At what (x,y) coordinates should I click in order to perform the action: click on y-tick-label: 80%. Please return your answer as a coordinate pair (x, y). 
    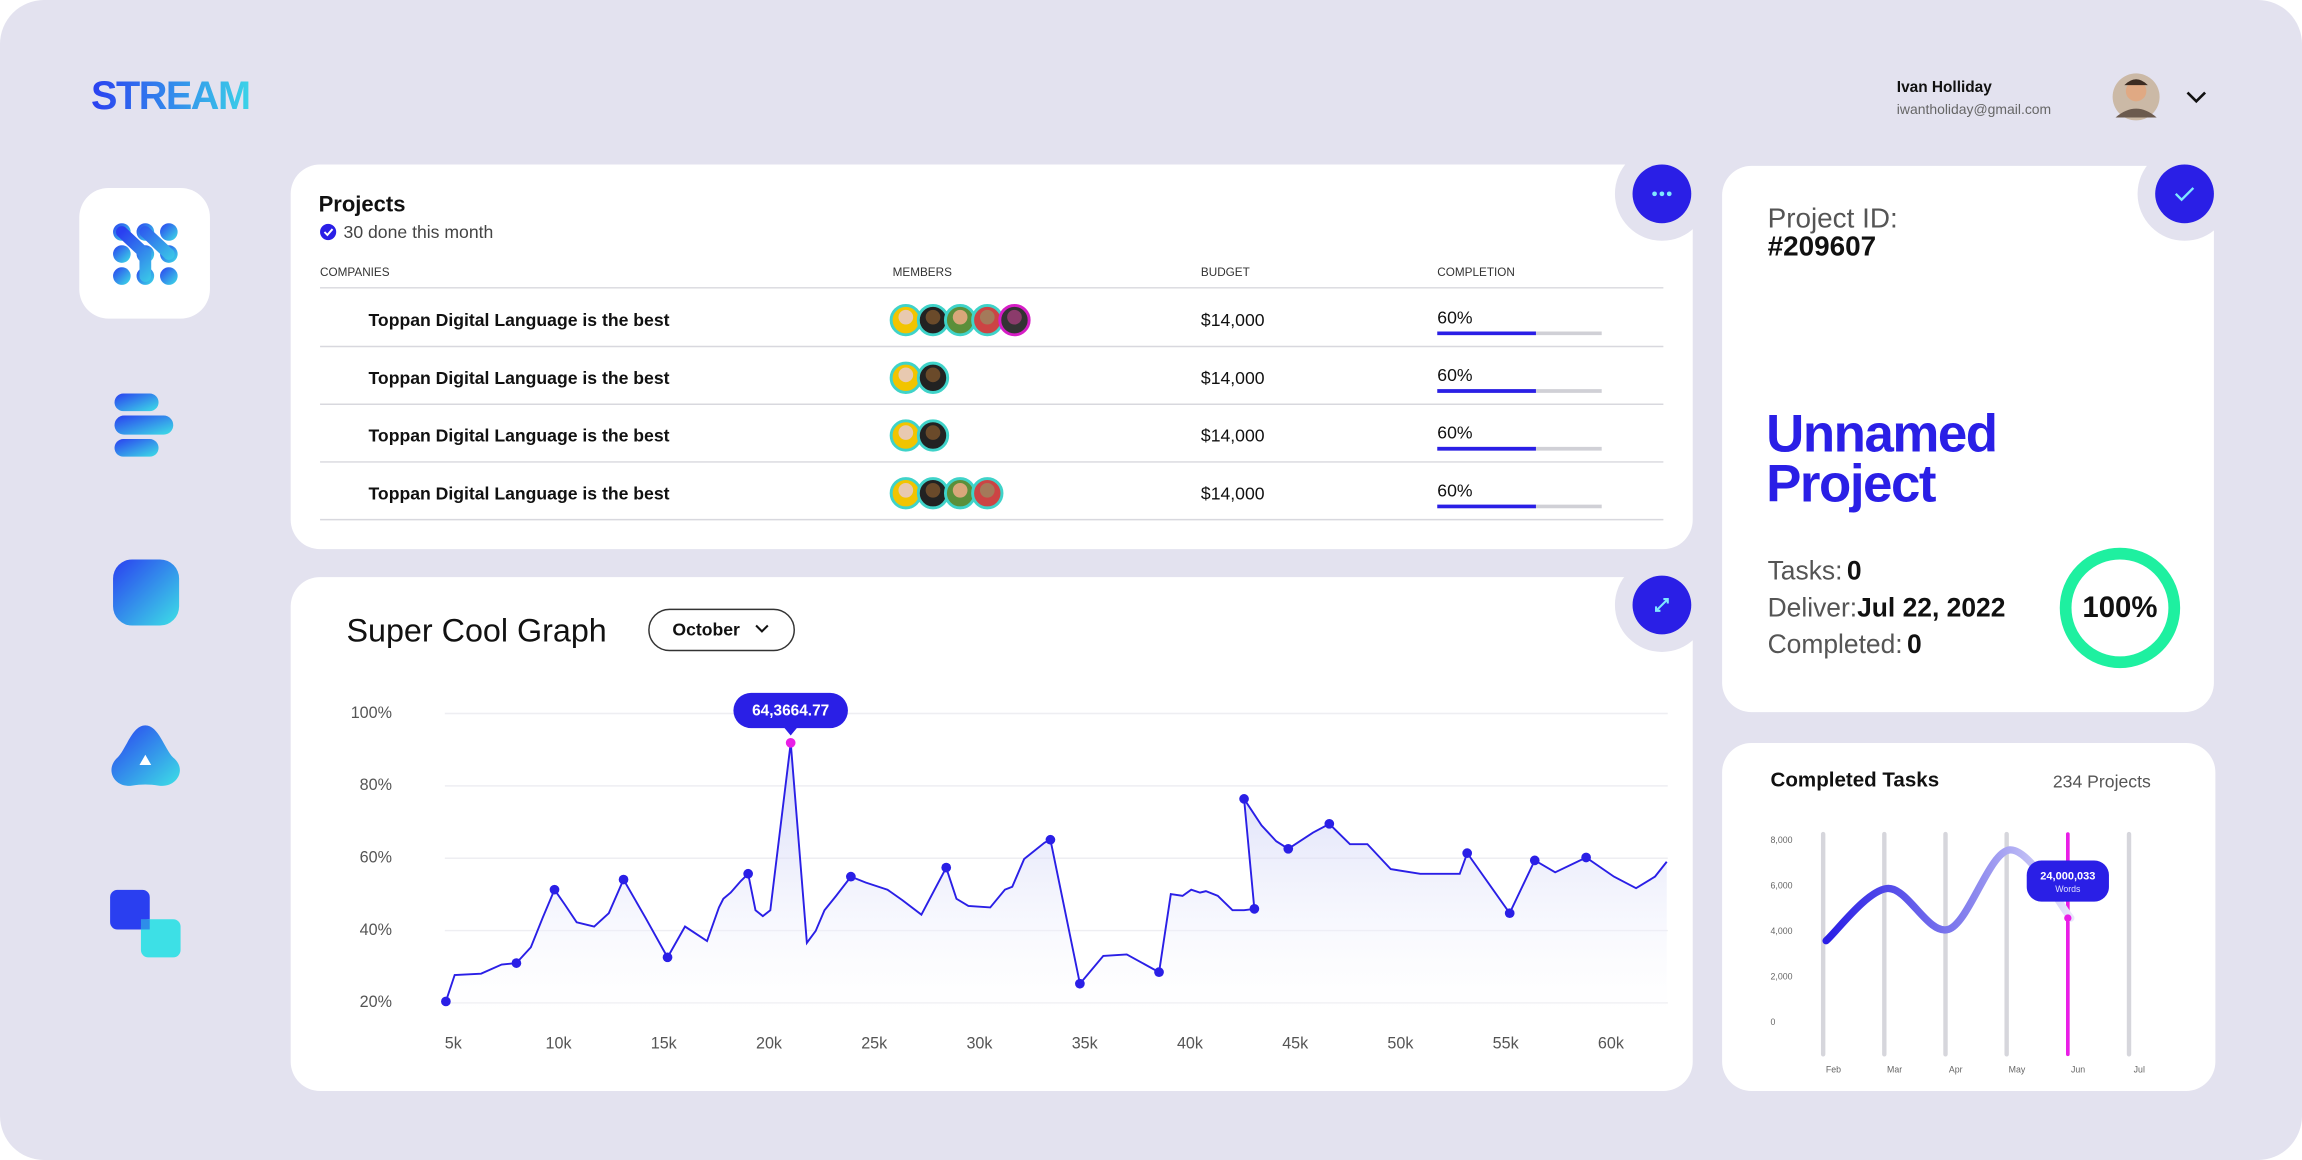
    Looking at the image, I should click on (376, 785).